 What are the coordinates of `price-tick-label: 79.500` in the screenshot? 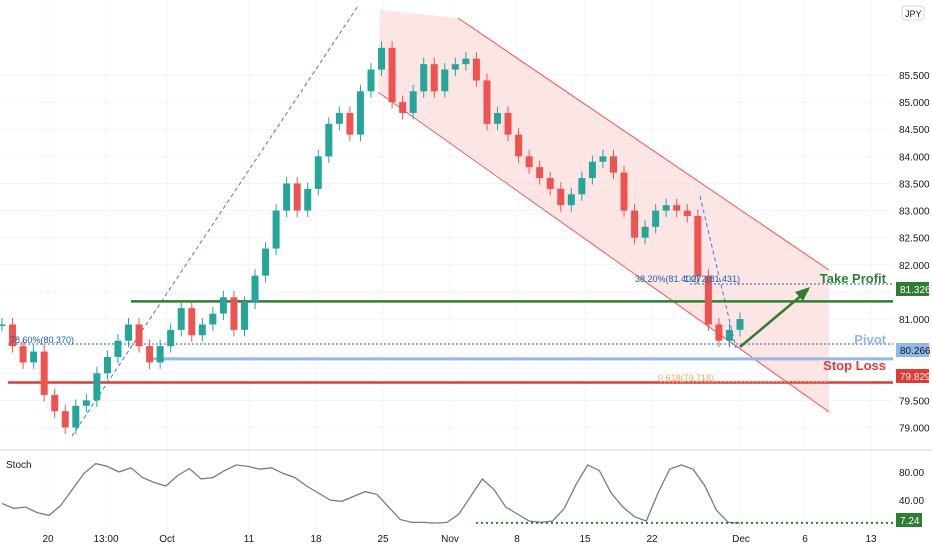 It's located at (914, 401).